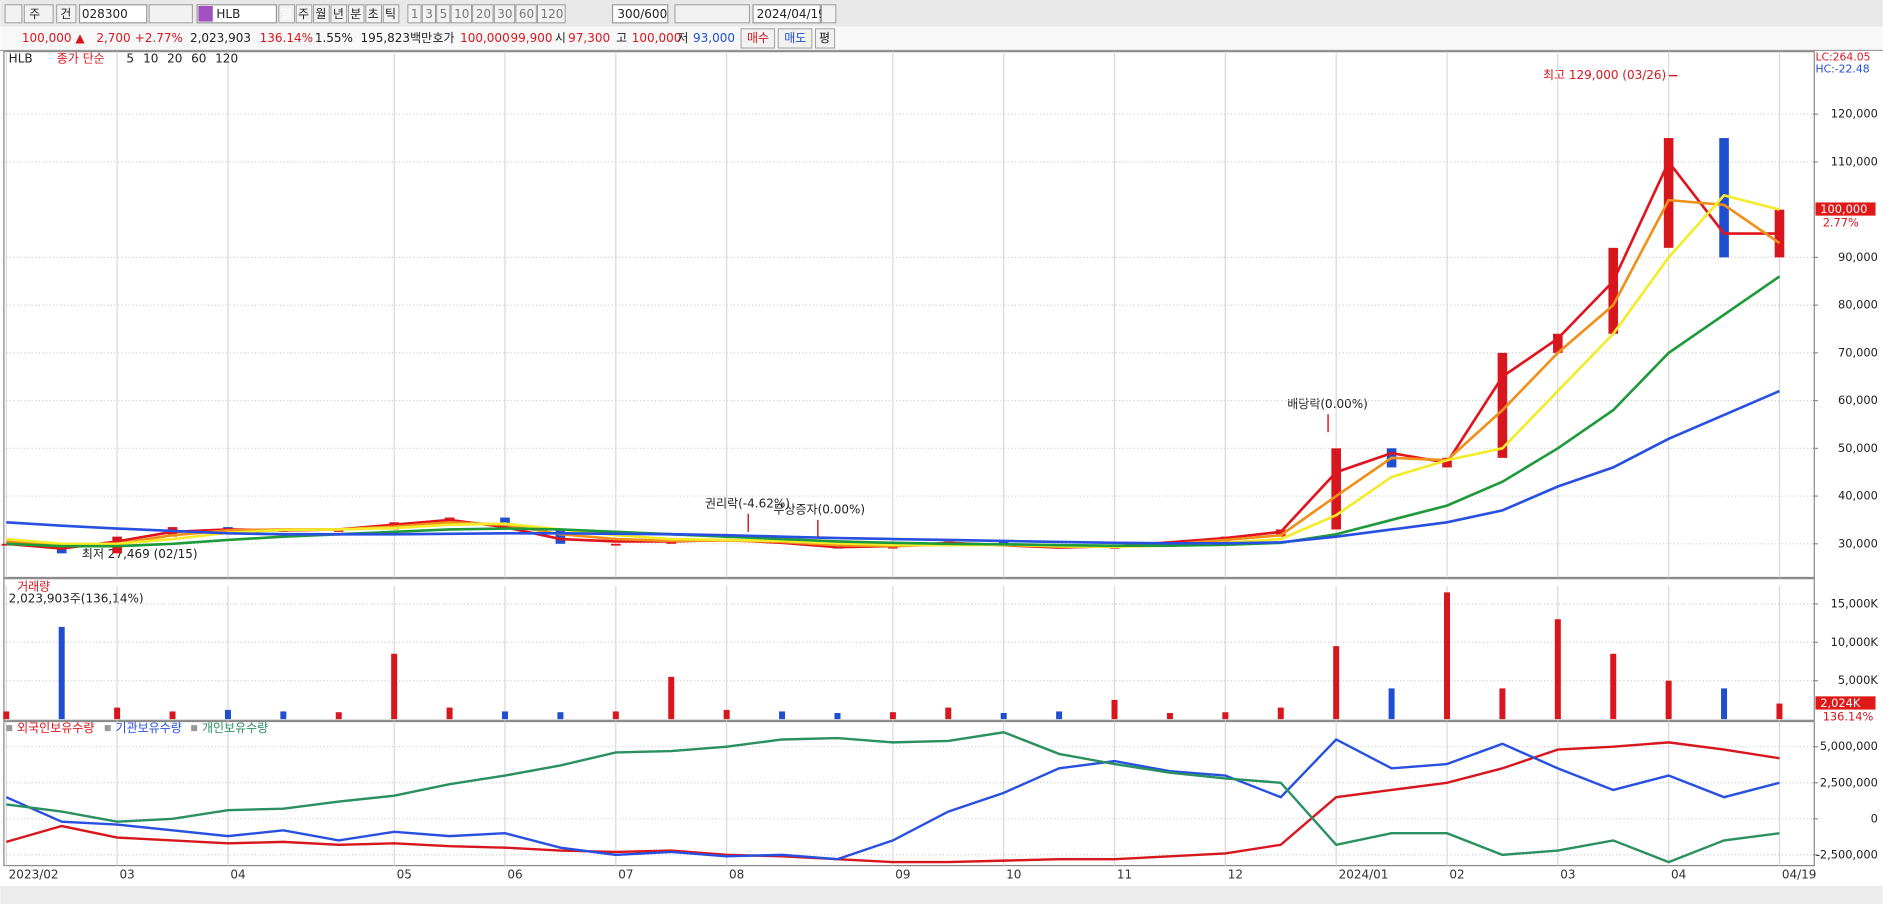  I want to click on y-tick-label: 2,500,000, so click(1849, 782).